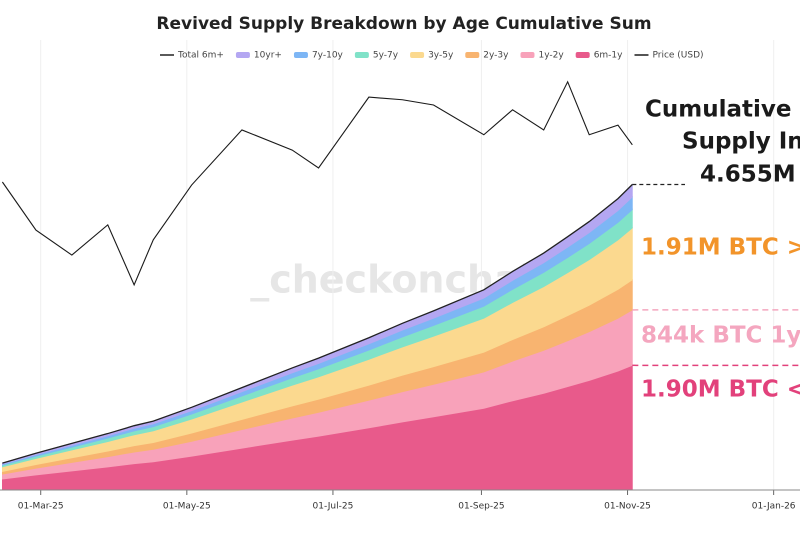  I want to click on legend-label: 1y-2y, so click(551, 56).